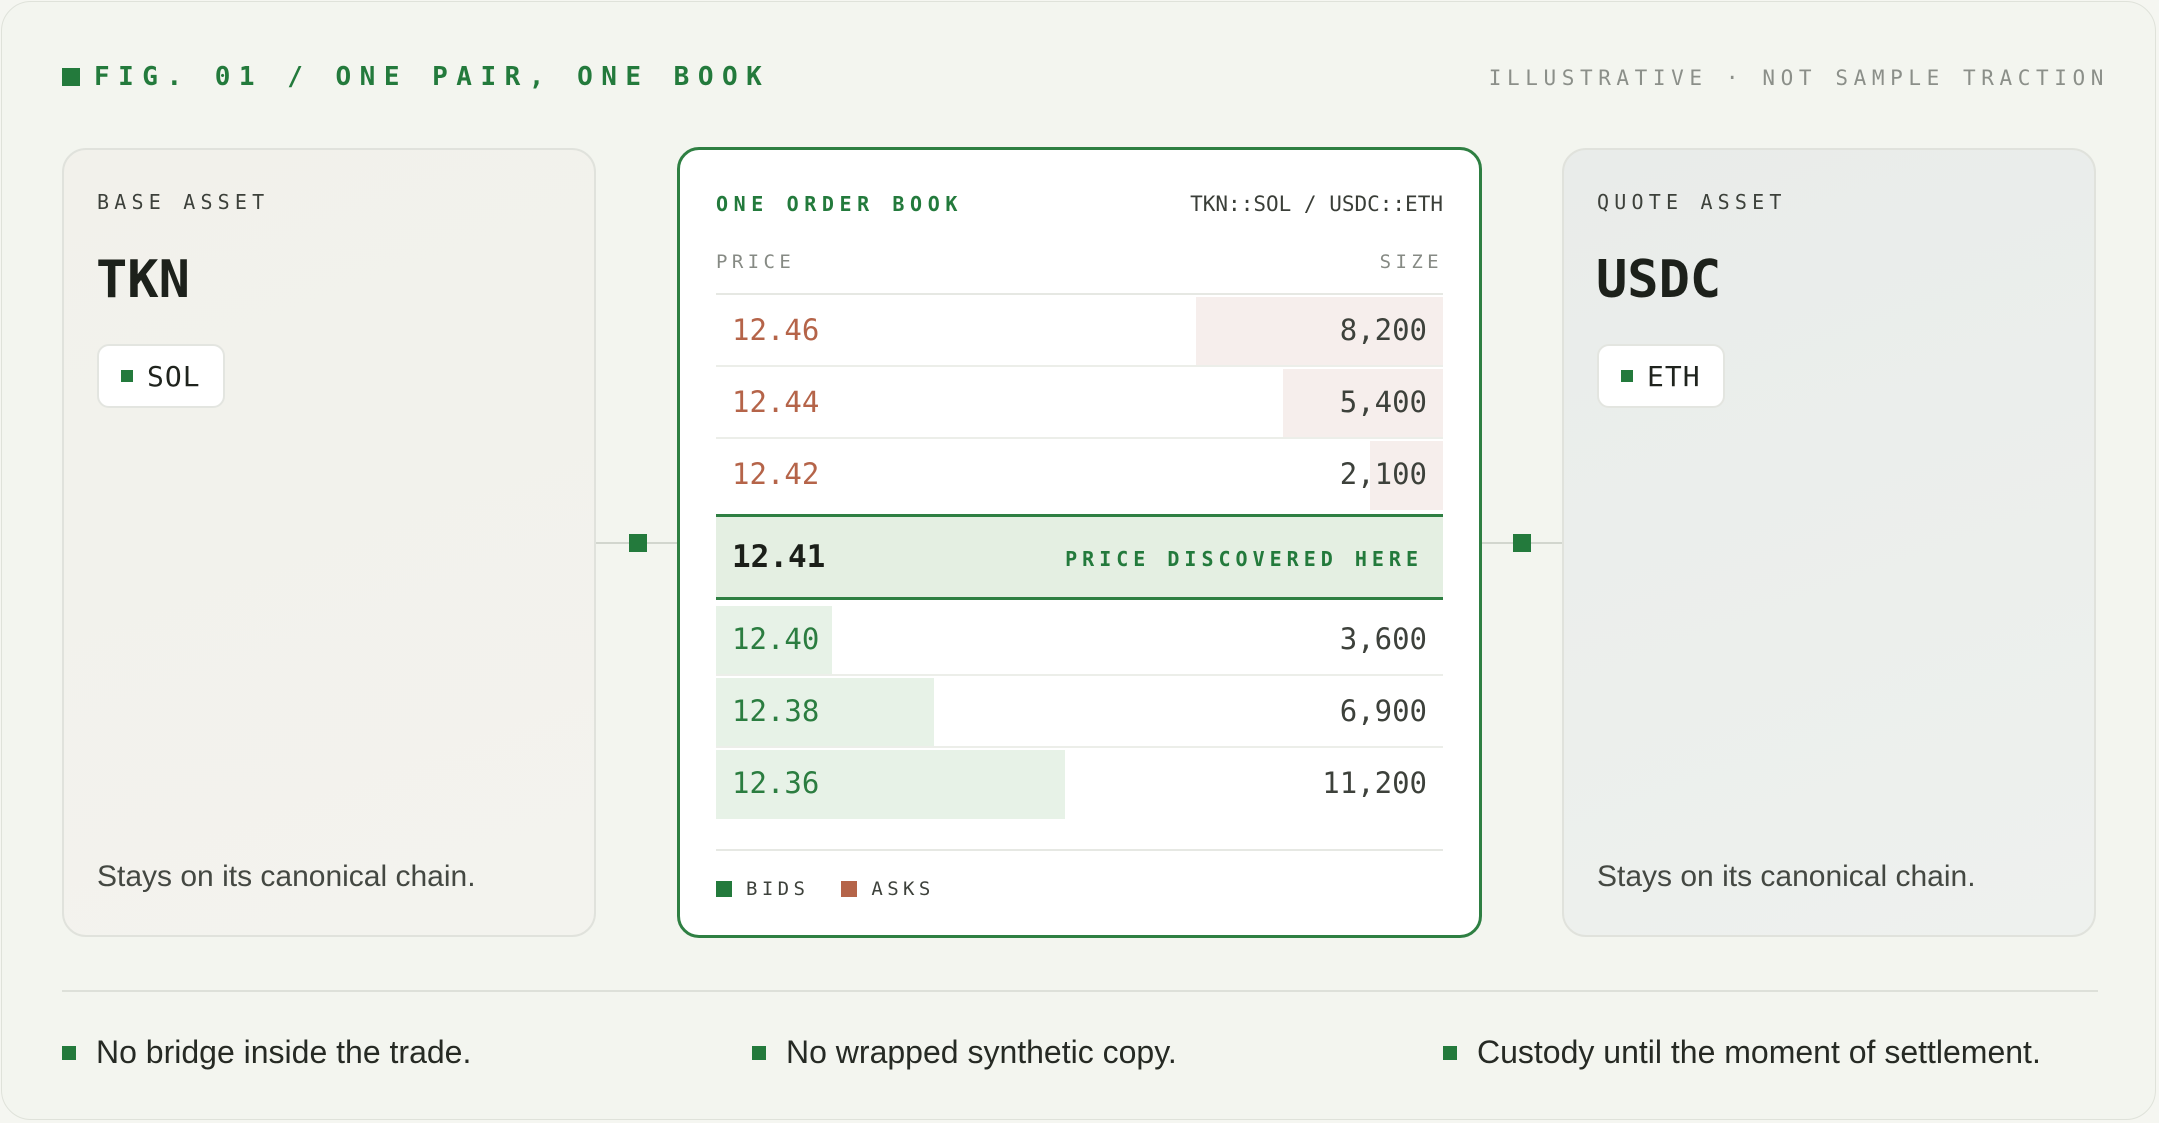  What do you see at coordinates (1079, 331) in the screenshot?
I see `ask-row: 12.46 8,200` at bounding box center [1079, 331].